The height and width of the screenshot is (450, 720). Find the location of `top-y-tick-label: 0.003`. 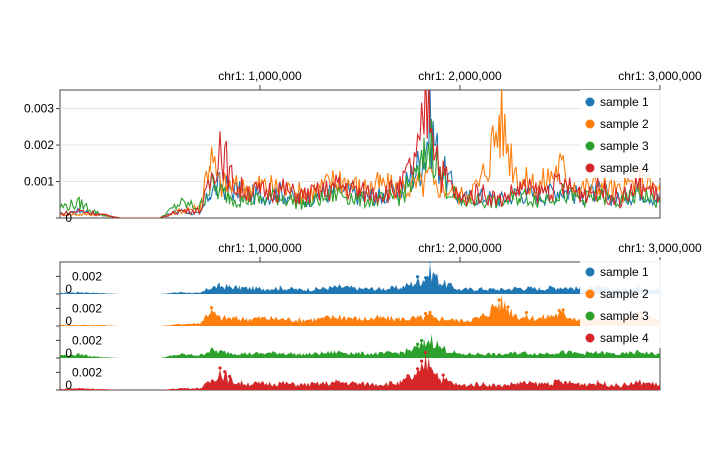

top-y-tick-label: 0.003 is located at coordinates (39, 109).